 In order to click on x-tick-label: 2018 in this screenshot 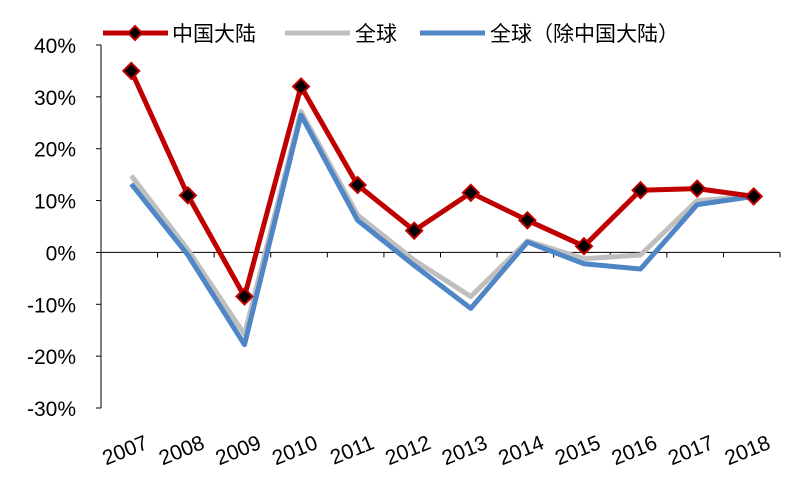, I will do `click(748, 450)`.